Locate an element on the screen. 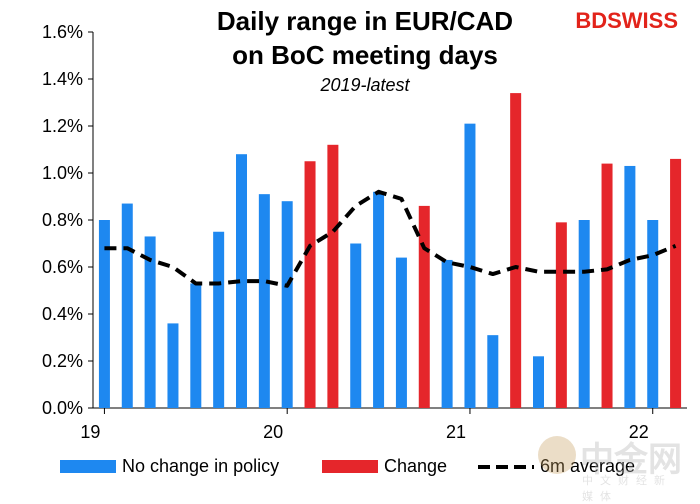 This screenshot has height=504, width=700. y-tick-label: 1.2% is located at coordinates (62, 126).